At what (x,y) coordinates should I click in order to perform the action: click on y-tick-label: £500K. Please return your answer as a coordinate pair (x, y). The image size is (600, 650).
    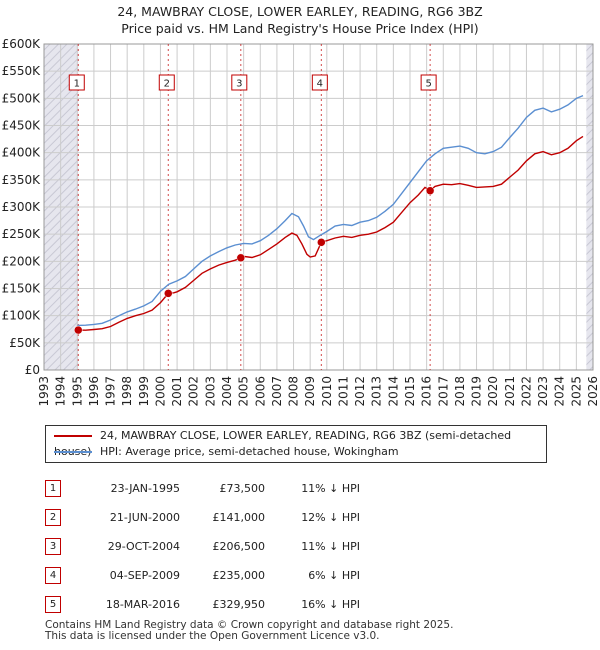
    Looking at the image, I should click on (22, 98).